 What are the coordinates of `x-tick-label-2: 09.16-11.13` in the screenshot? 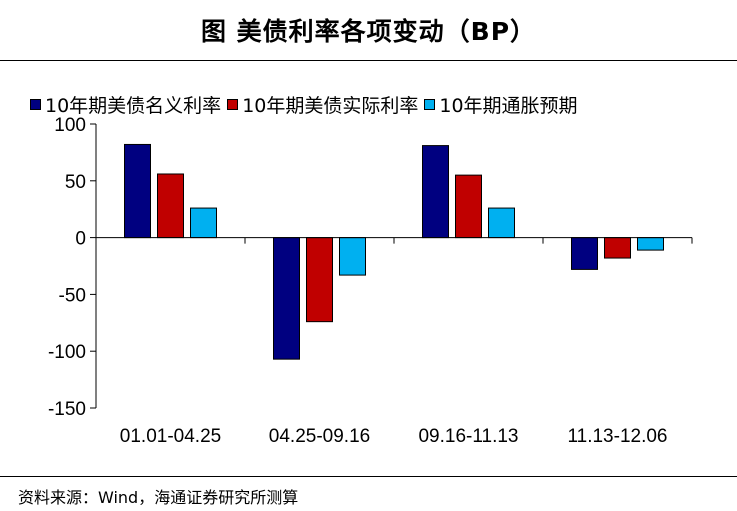 It's located at (468, 436).